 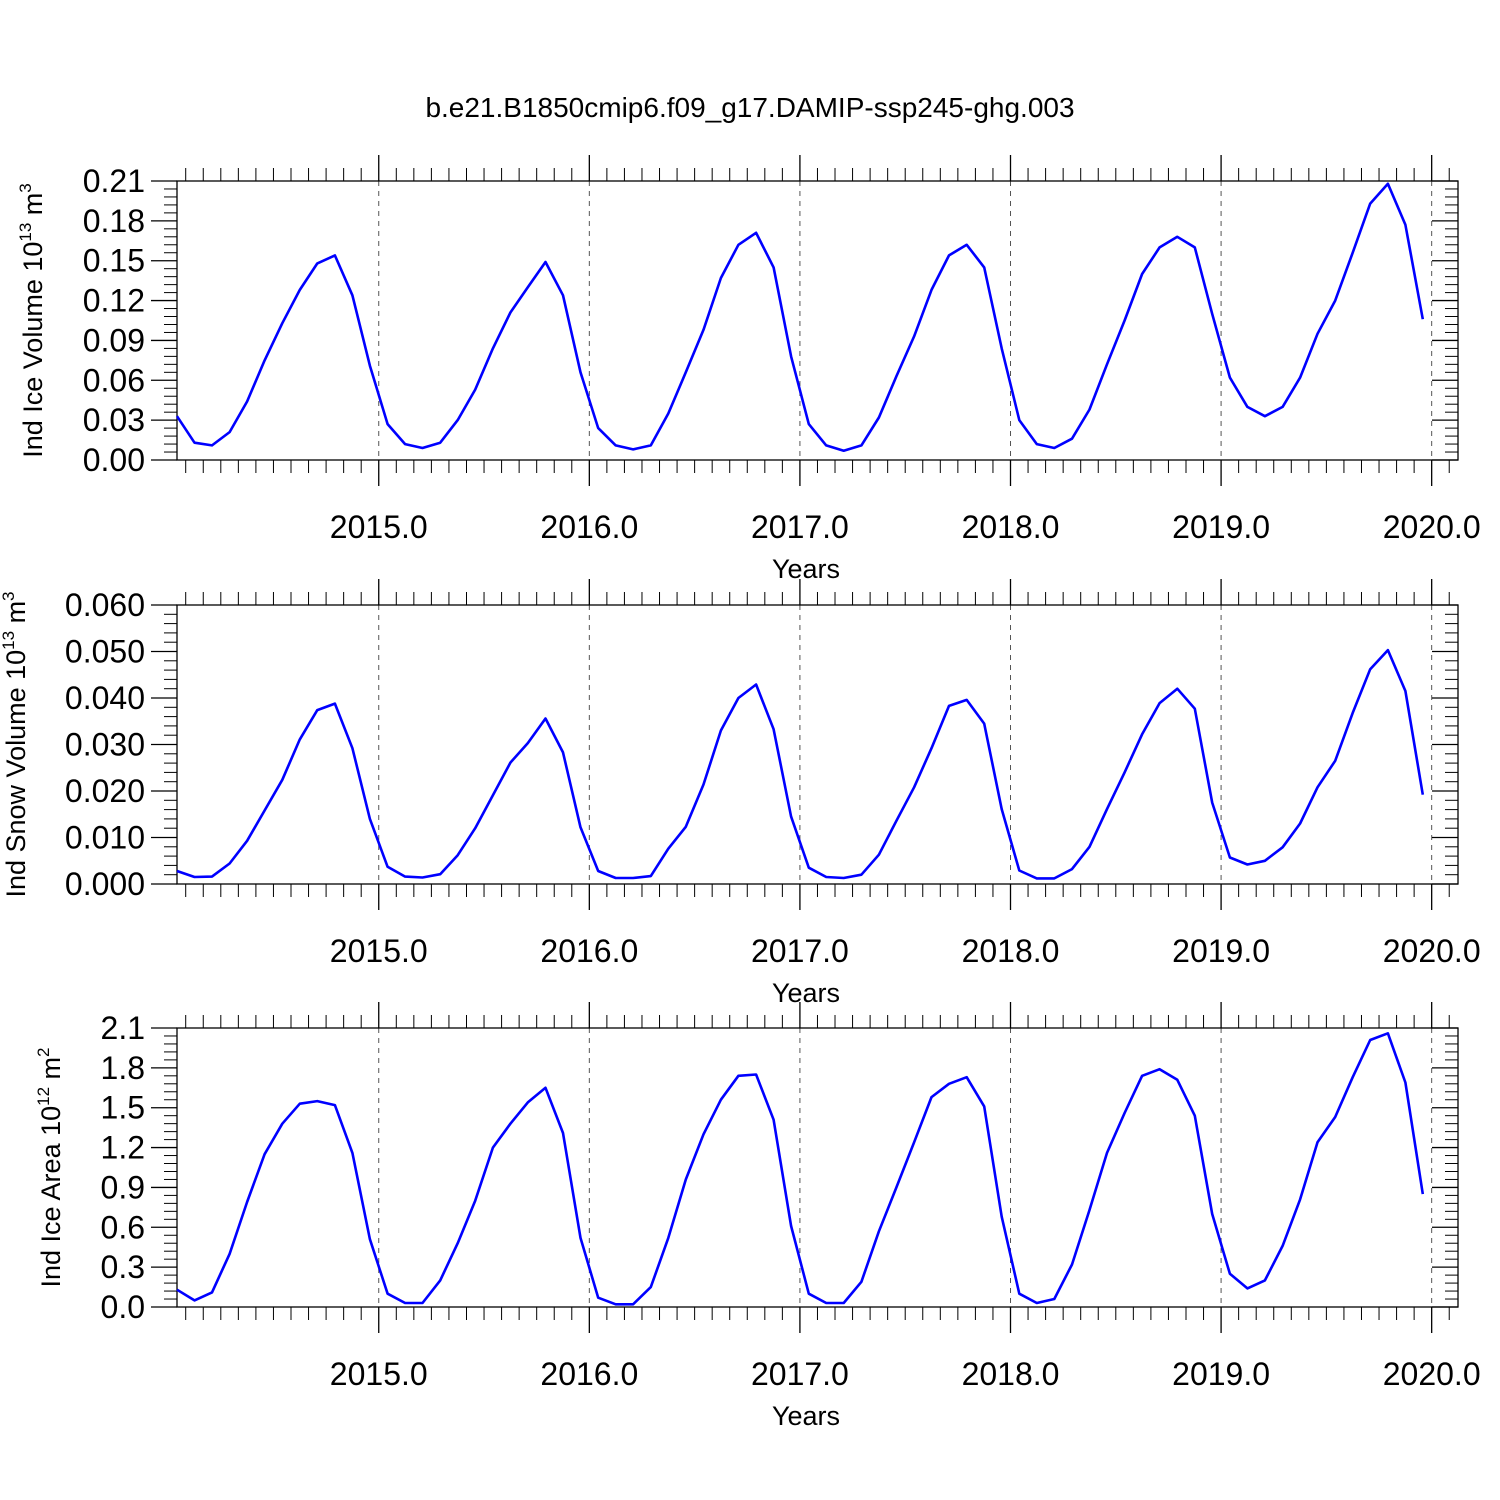 What do you see at coordinates (105, 605) in the screenshot?
I see `y-tick-label: 0.060` at bounding box center [105, 605].